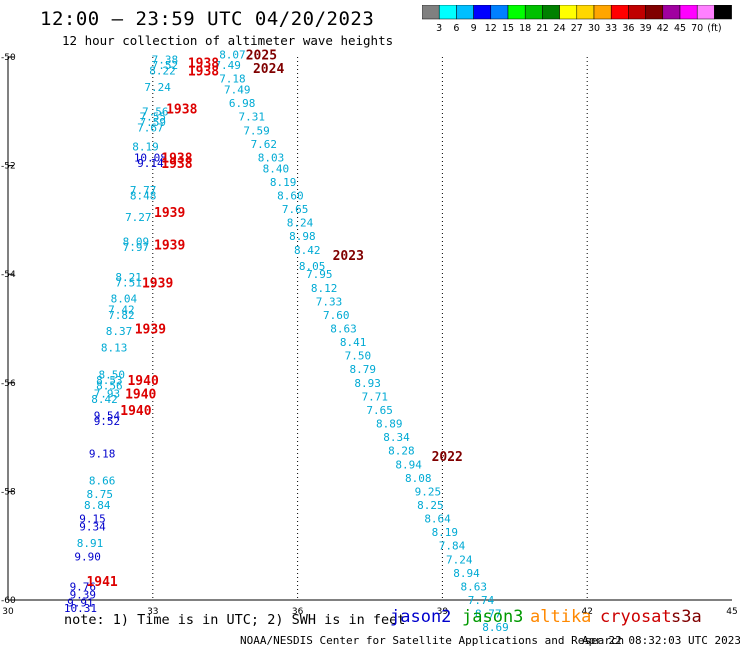 This screenshot has height=650, width=740. Describe the element at coordinates (495, 627) in the screenshot. I see `wave-height-label: 8.69` at that location.